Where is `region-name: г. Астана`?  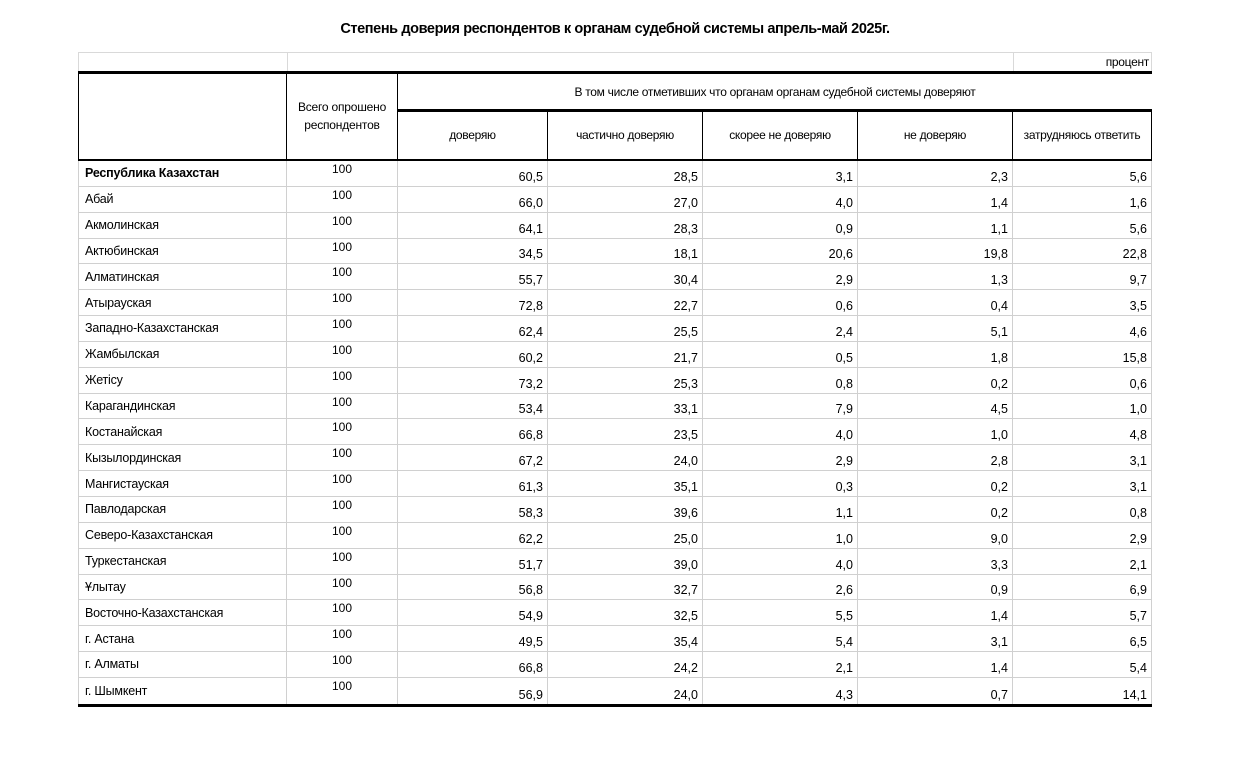
region-name: г. Астана is located at coordinates (182, 639).